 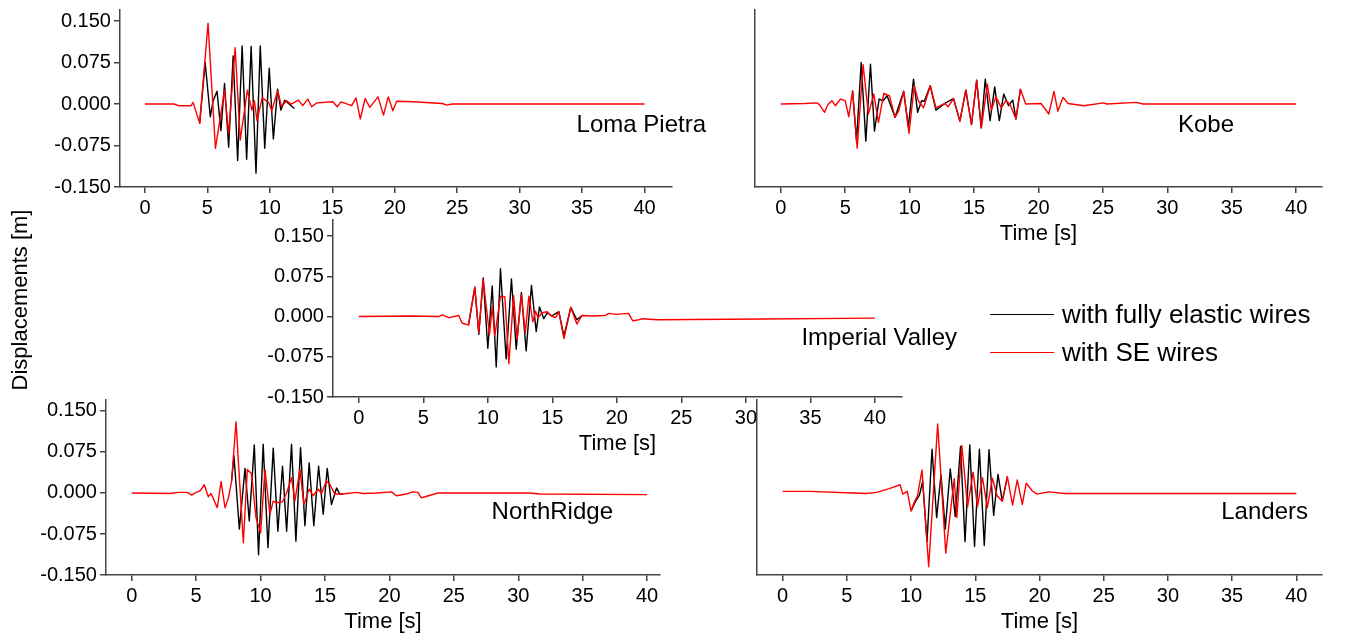 I want to click on legend-label: with fully elastic wires, so click(x=1186, y=314).